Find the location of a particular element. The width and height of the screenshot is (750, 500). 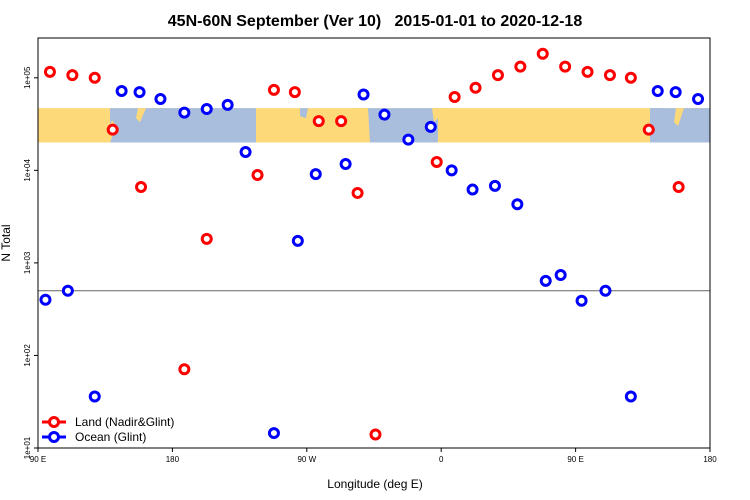

britain-scandinavia-land is located at coordinates (442, 115).